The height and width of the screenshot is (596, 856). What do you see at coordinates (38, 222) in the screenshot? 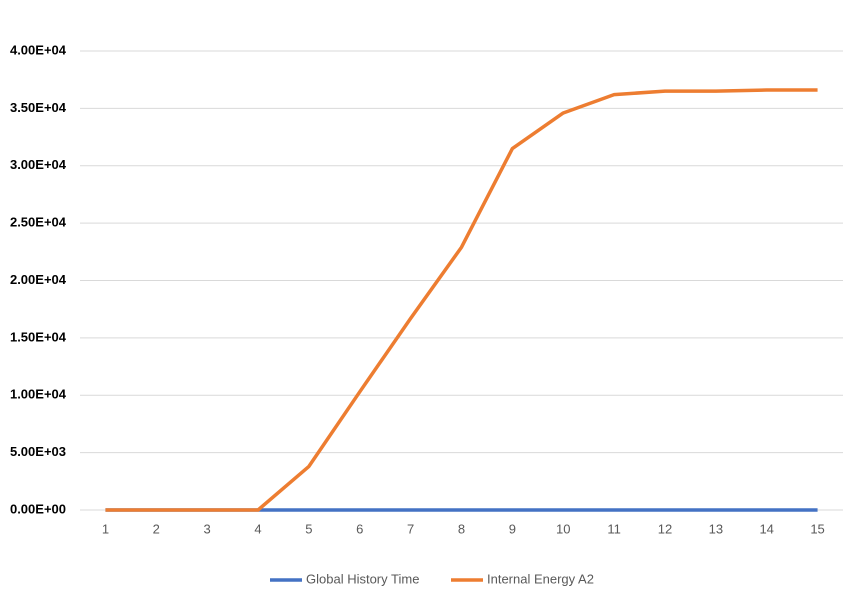
I see `y-tick-label: 2.50E+04` at bounding box center [38, 222].